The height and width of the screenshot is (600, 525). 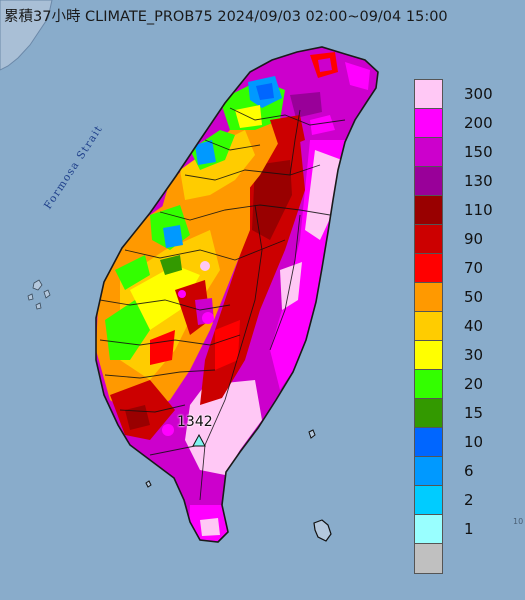 What do you see at coordinates (478, 180) in the screenshot?
I see `legend-label: 130` at bounding box center [478, 180].